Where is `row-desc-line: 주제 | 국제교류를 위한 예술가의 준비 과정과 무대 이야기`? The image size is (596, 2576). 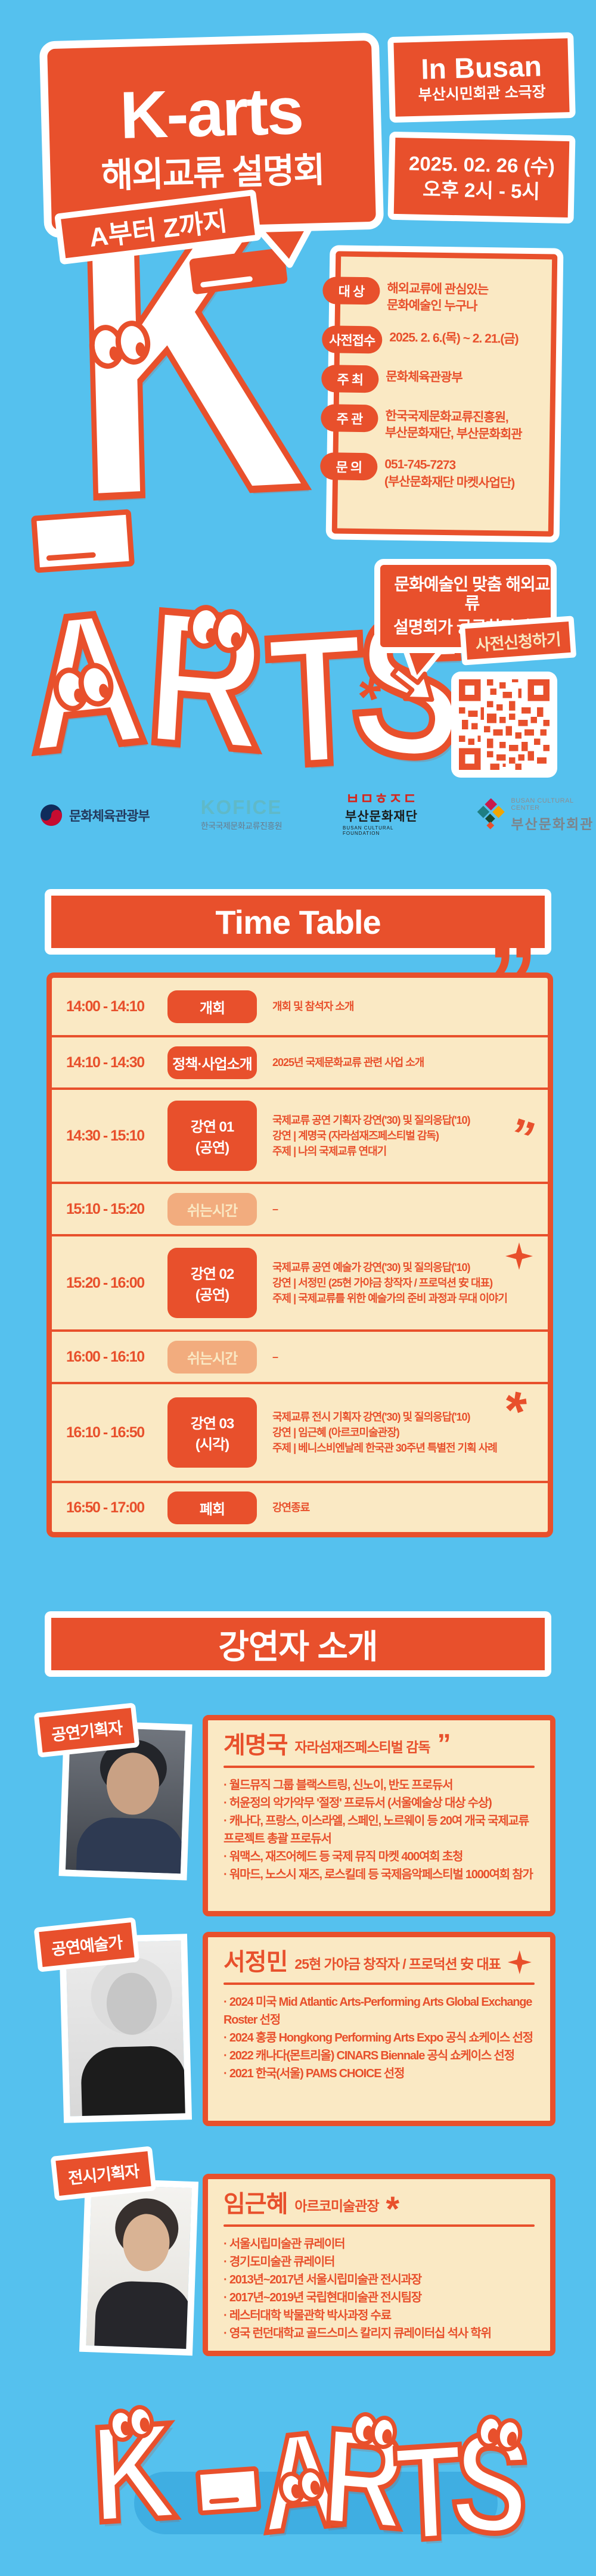
row-desc-line: 주제 | 국제교류를 위한 예술가의 준비 과정과 무대 이야기 is located at coordinates (390, 1298).